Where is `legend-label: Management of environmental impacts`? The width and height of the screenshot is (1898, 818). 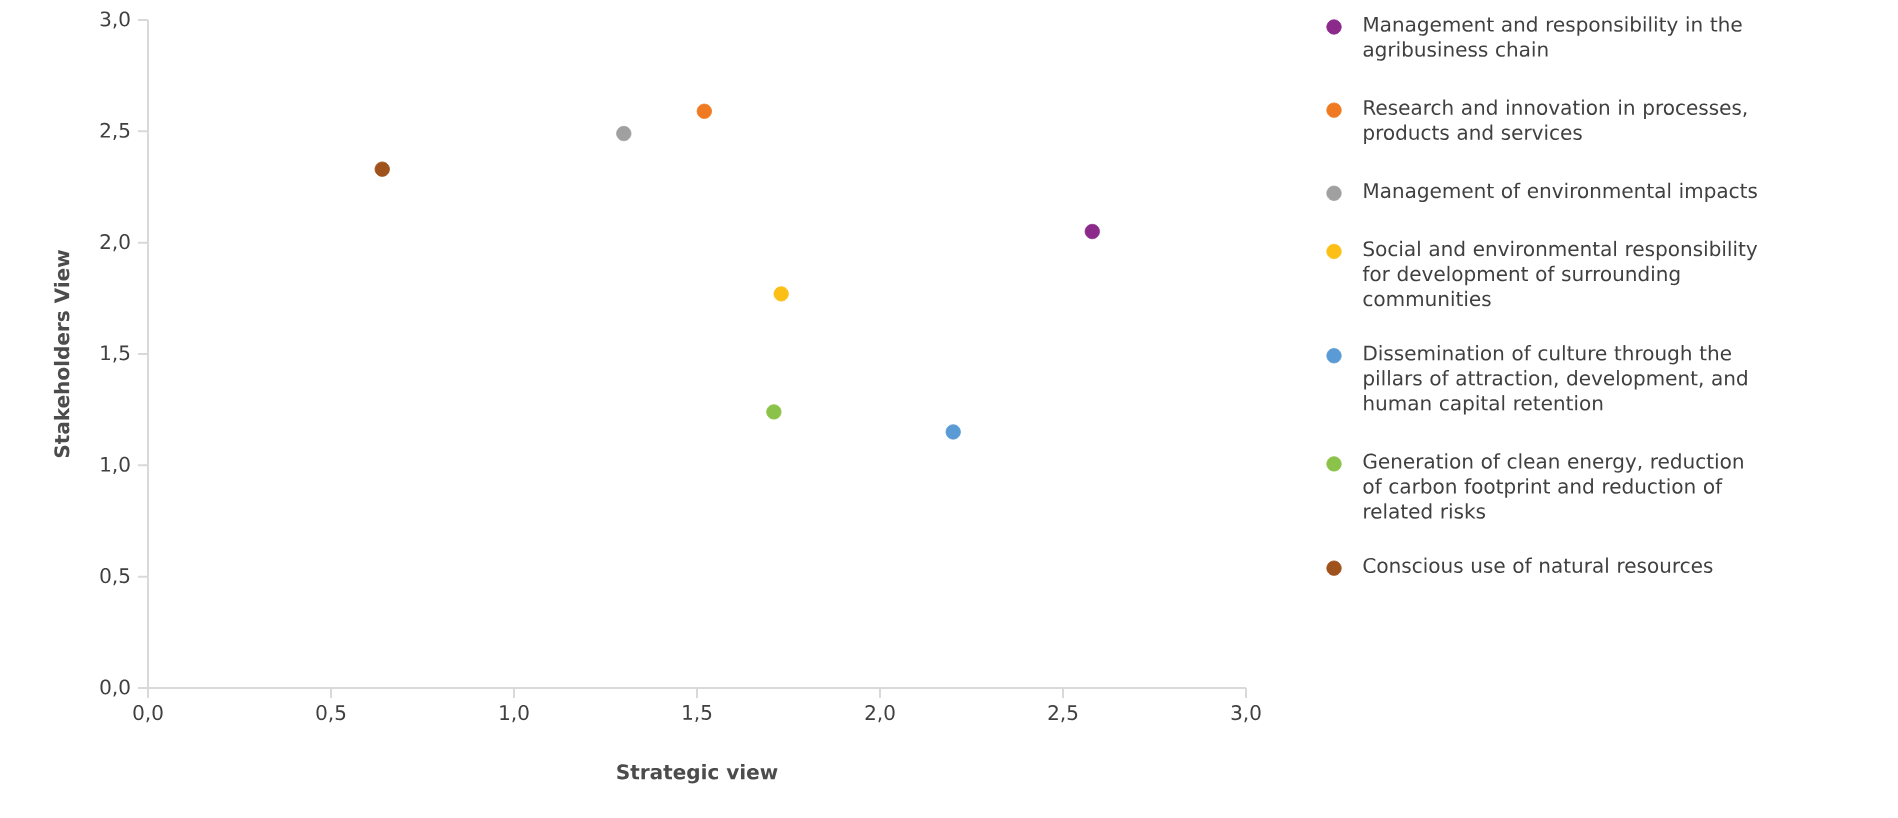
legend-label: Management of environmental impacts is located at coordinates (1560, 192).